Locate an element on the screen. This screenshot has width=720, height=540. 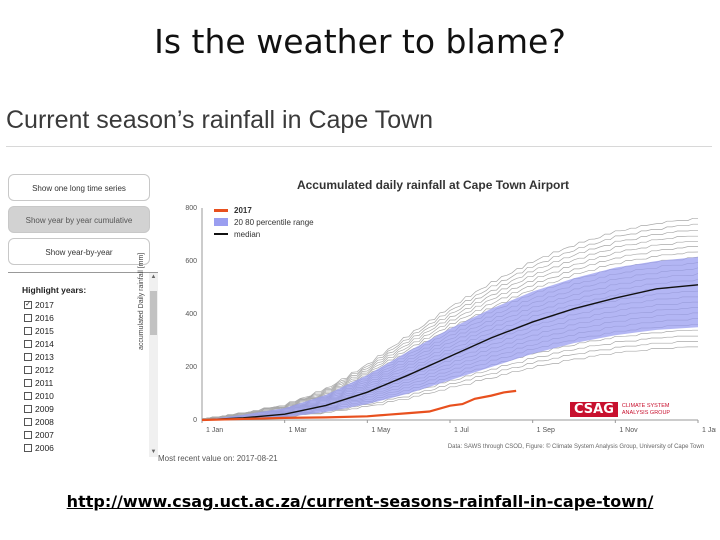
checkbox-checked-icon: ✓ is located at coordinates (28, 304).